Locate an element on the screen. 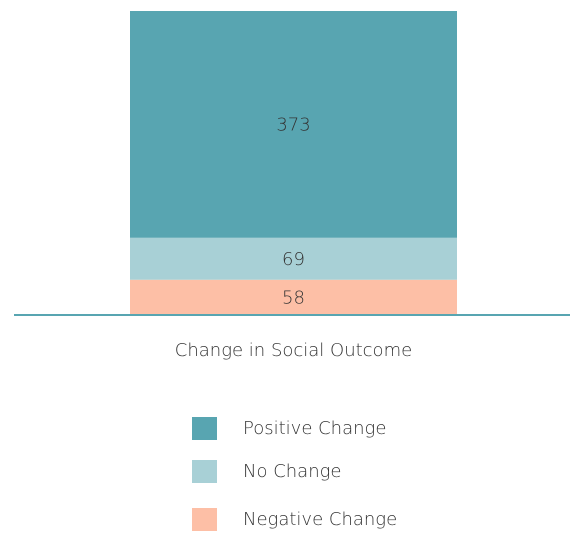  data-label: 69 is located at coordinates (293, 259).